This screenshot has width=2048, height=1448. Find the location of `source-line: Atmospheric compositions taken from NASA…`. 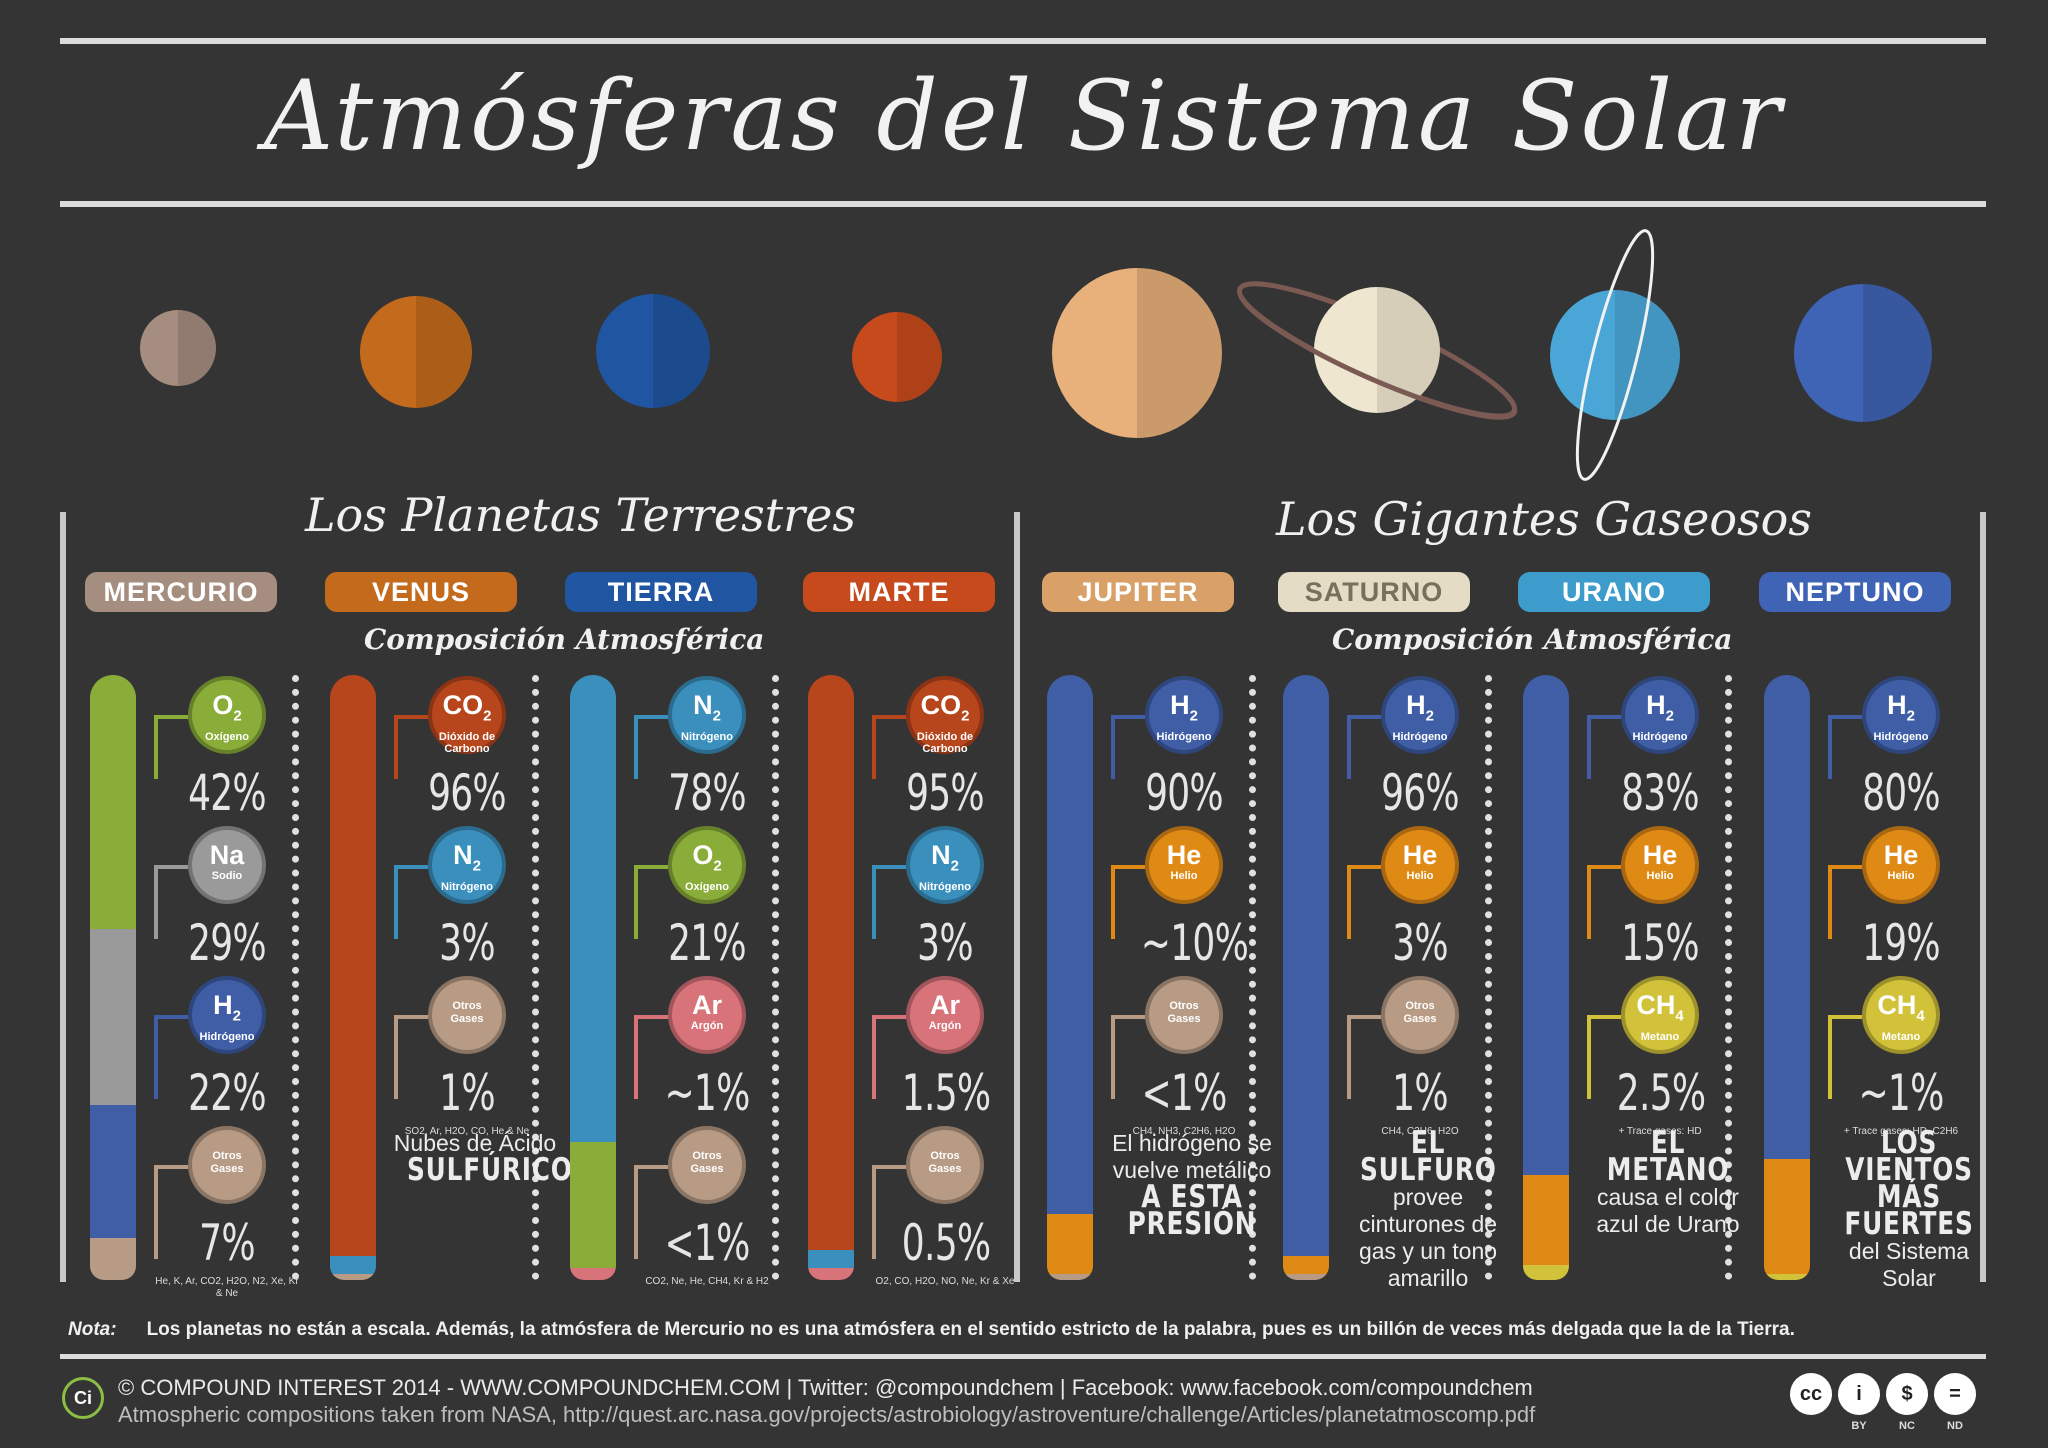

source-line: Atmospheric compositions taken from NASA… is located at coordinates (827, 1414).